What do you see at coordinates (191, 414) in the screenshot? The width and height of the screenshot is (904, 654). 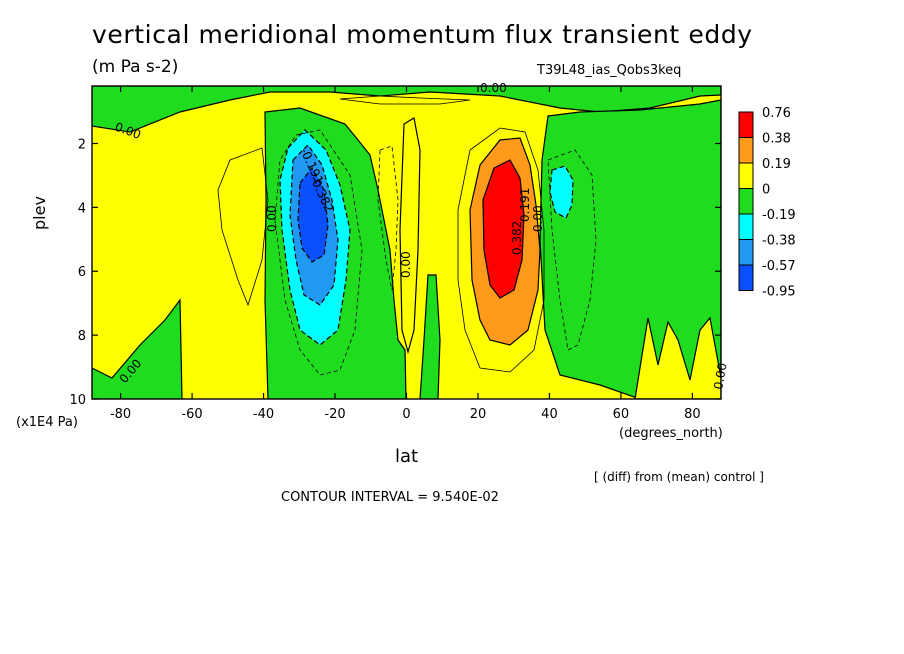 I see `x-tick-label: -60` at bounding box center [191, 414].